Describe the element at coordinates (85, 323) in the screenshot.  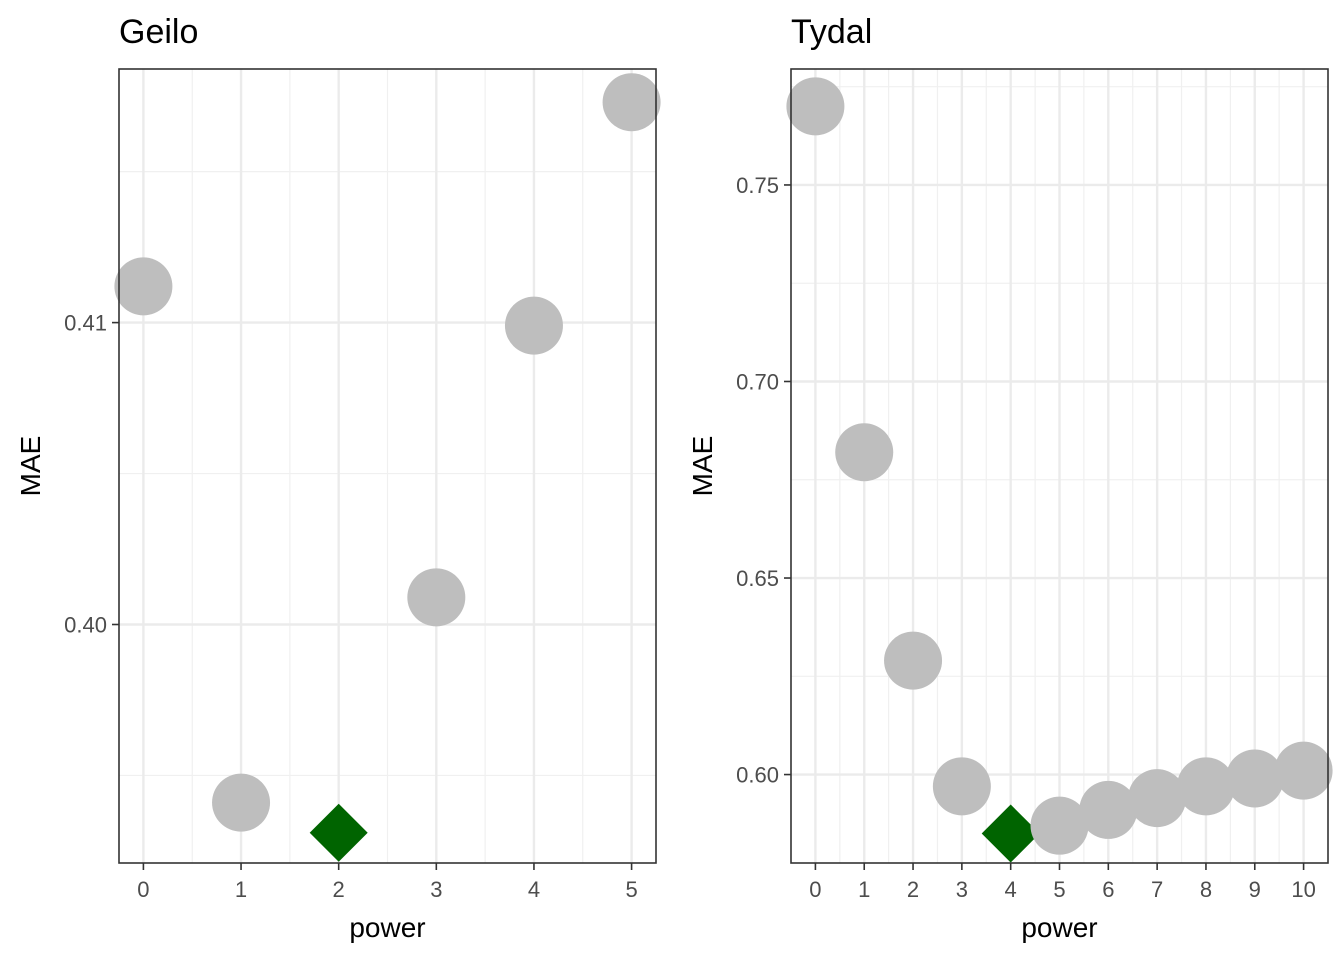
I see `y-tick-label: 0.41` at that location.